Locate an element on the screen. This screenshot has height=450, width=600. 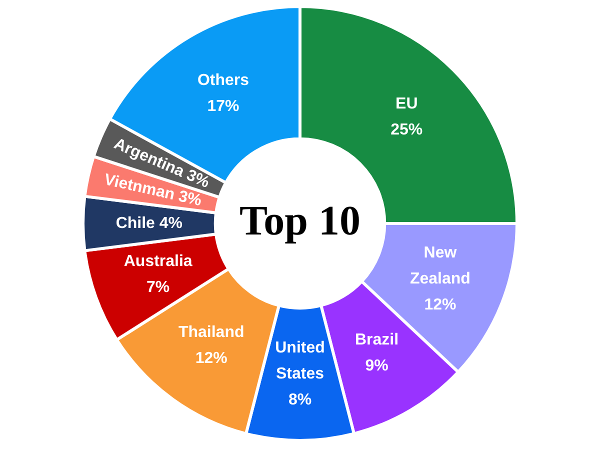
slice-label: Brazil is located at coordinates (376, 340).